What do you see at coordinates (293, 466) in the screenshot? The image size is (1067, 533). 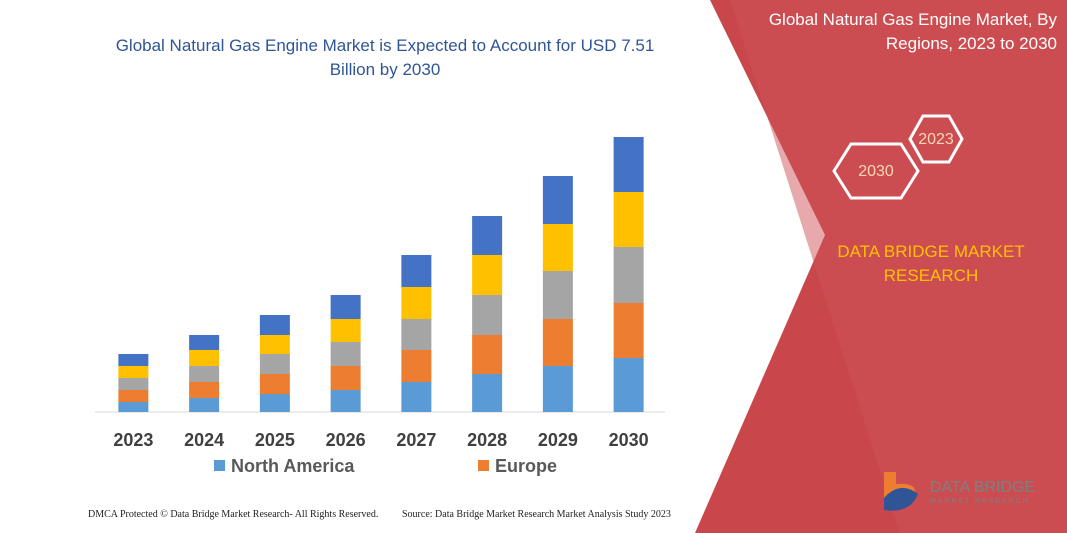 I see `legend-label: North America` at bounding box center [293, 466].